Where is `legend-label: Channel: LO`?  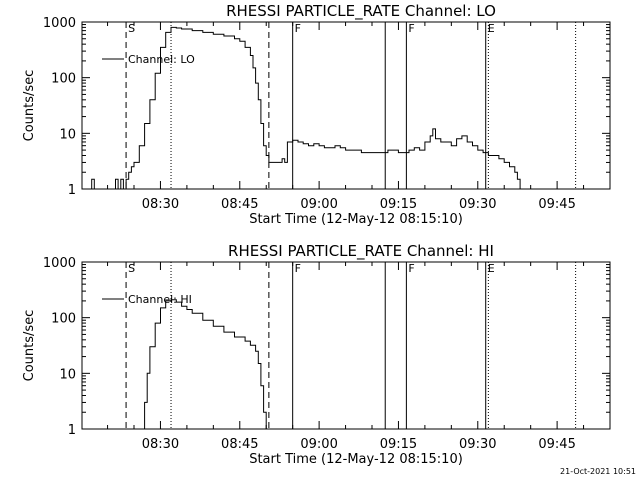
legend-label: Channel: LO is located at coordinates (161, 59).